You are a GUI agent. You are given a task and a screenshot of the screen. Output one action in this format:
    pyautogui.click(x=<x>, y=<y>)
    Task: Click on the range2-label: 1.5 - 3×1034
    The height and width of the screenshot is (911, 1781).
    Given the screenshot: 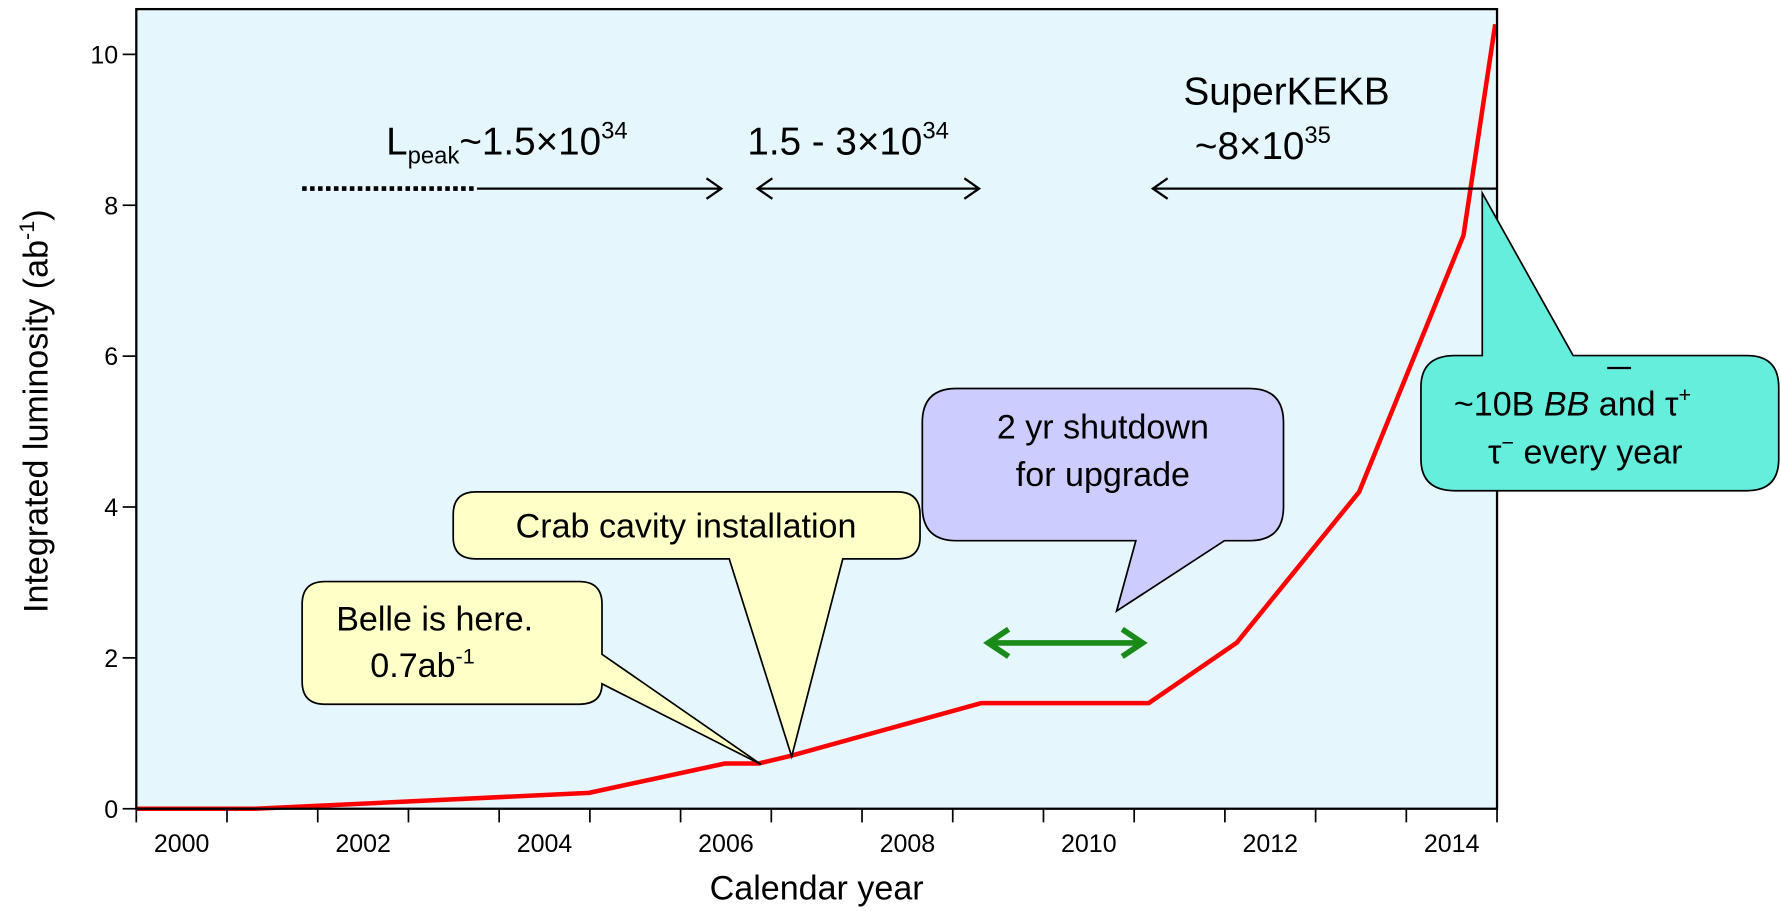 What is the action you would take?
    pyautogui.click(x=847, y=141)
    